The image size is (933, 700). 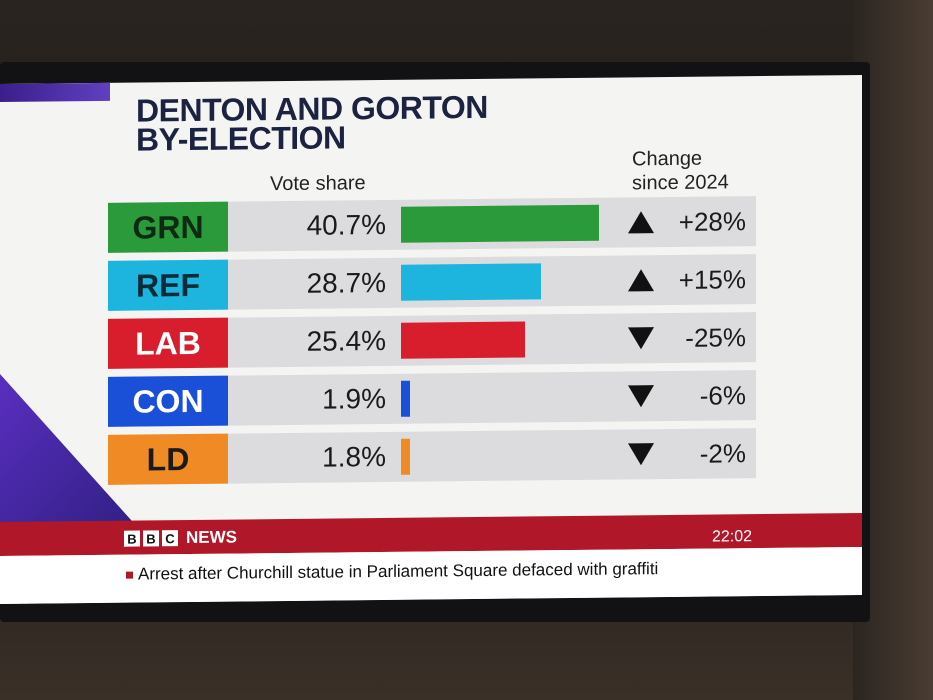 I want to click on vote-share-value: 28.7%, so click(x=346, y=282).